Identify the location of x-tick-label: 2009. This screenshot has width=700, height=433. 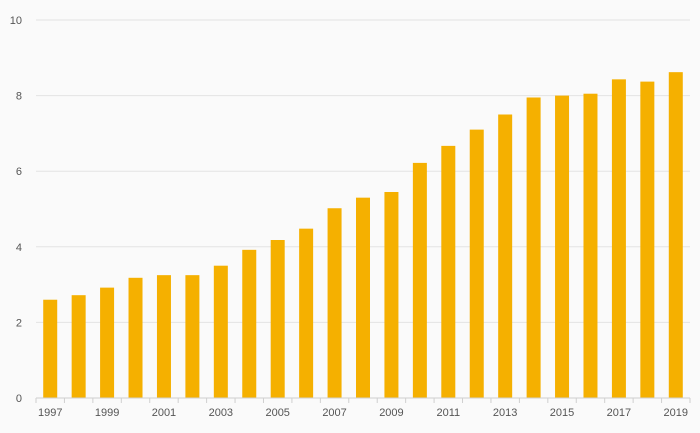
(391, 413).